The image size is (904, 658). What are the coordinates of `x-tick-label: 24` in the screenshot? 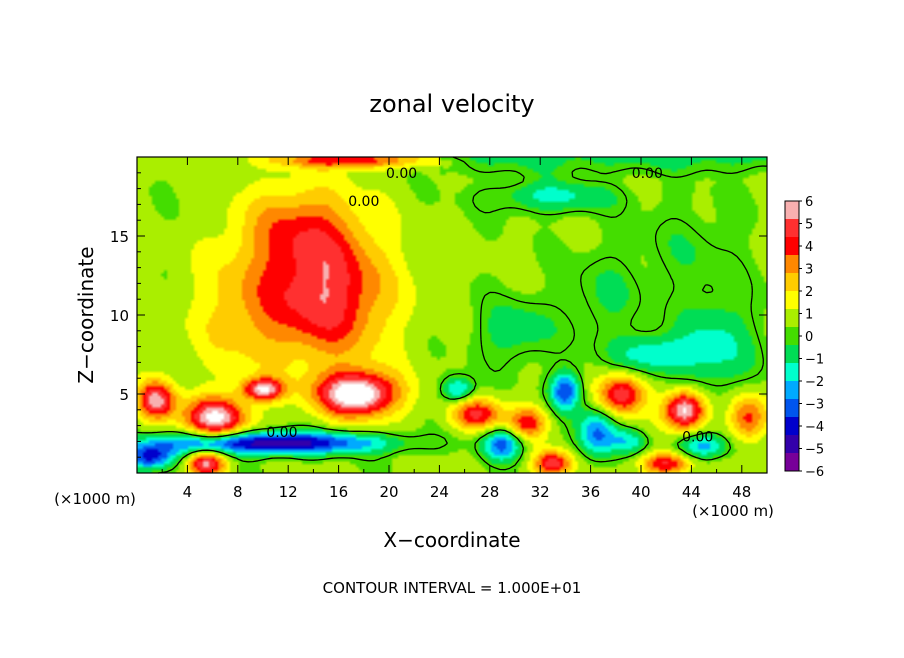 It's located at (439, 492).